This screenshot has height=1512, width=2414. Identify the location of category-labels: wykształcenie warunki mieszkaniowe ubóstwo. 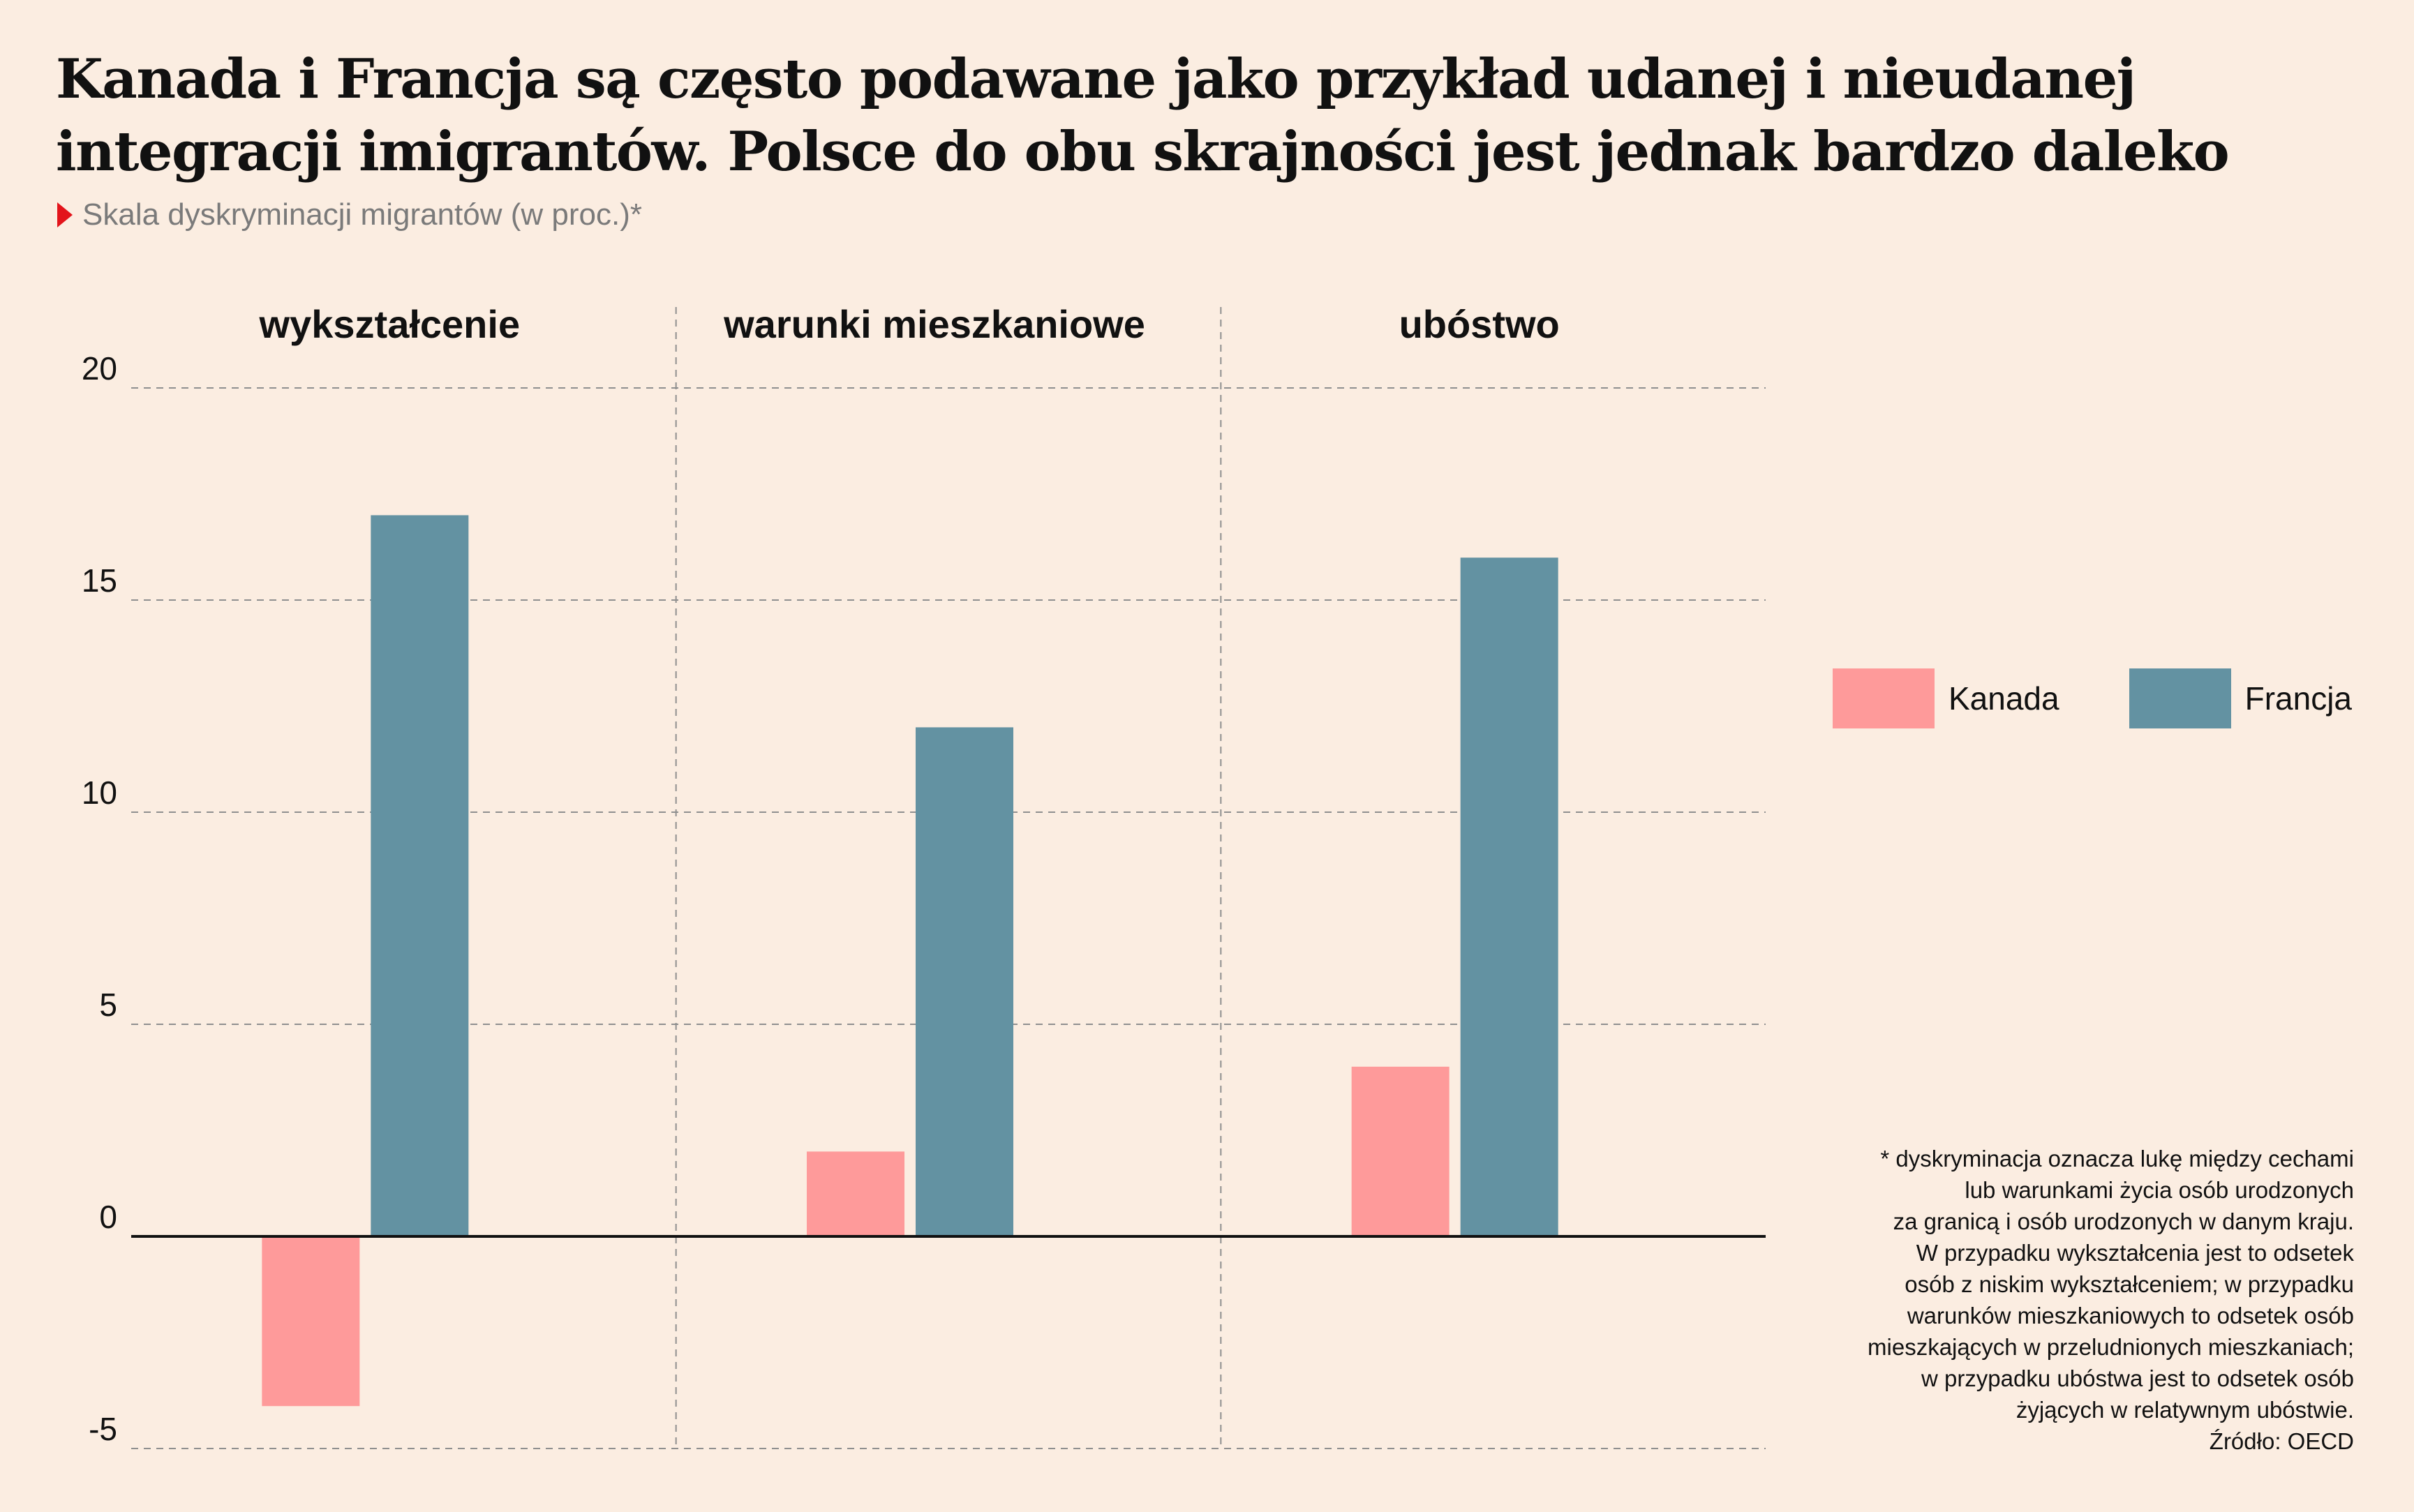
(910, 324).